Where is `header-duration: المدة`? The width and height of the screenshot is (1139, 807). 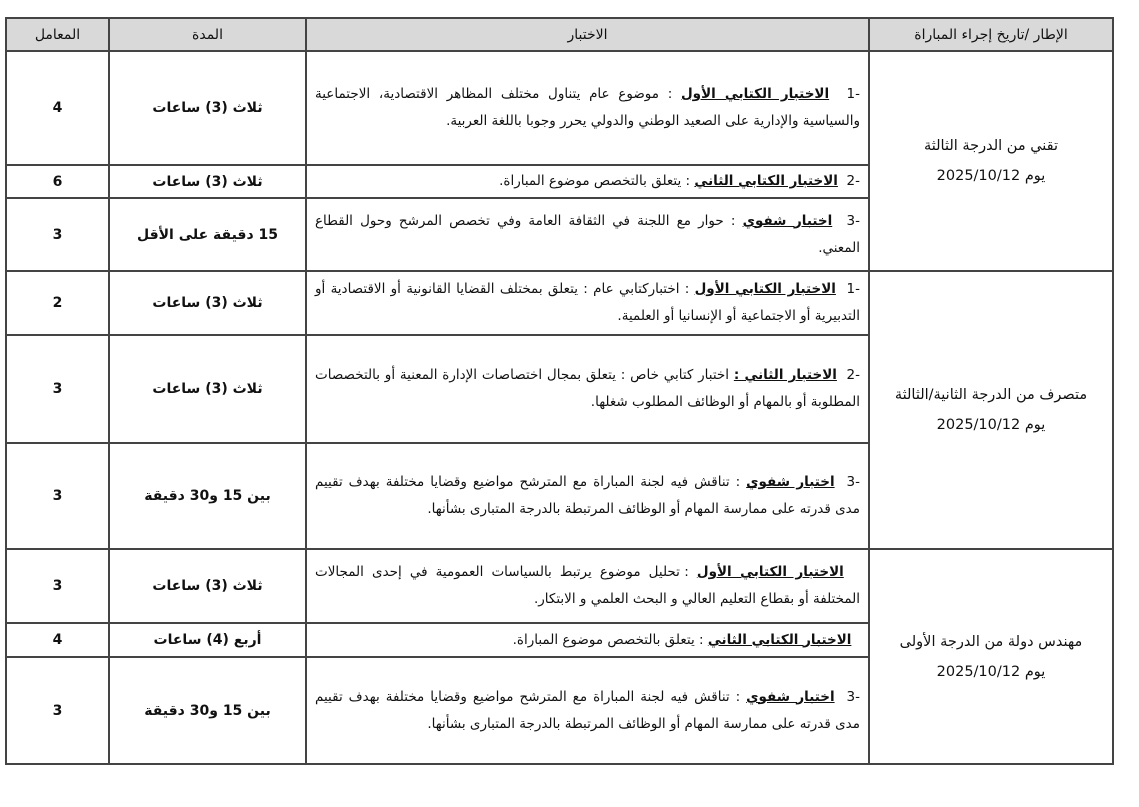
header-duration: المدة is located at coordinates (207, 34).